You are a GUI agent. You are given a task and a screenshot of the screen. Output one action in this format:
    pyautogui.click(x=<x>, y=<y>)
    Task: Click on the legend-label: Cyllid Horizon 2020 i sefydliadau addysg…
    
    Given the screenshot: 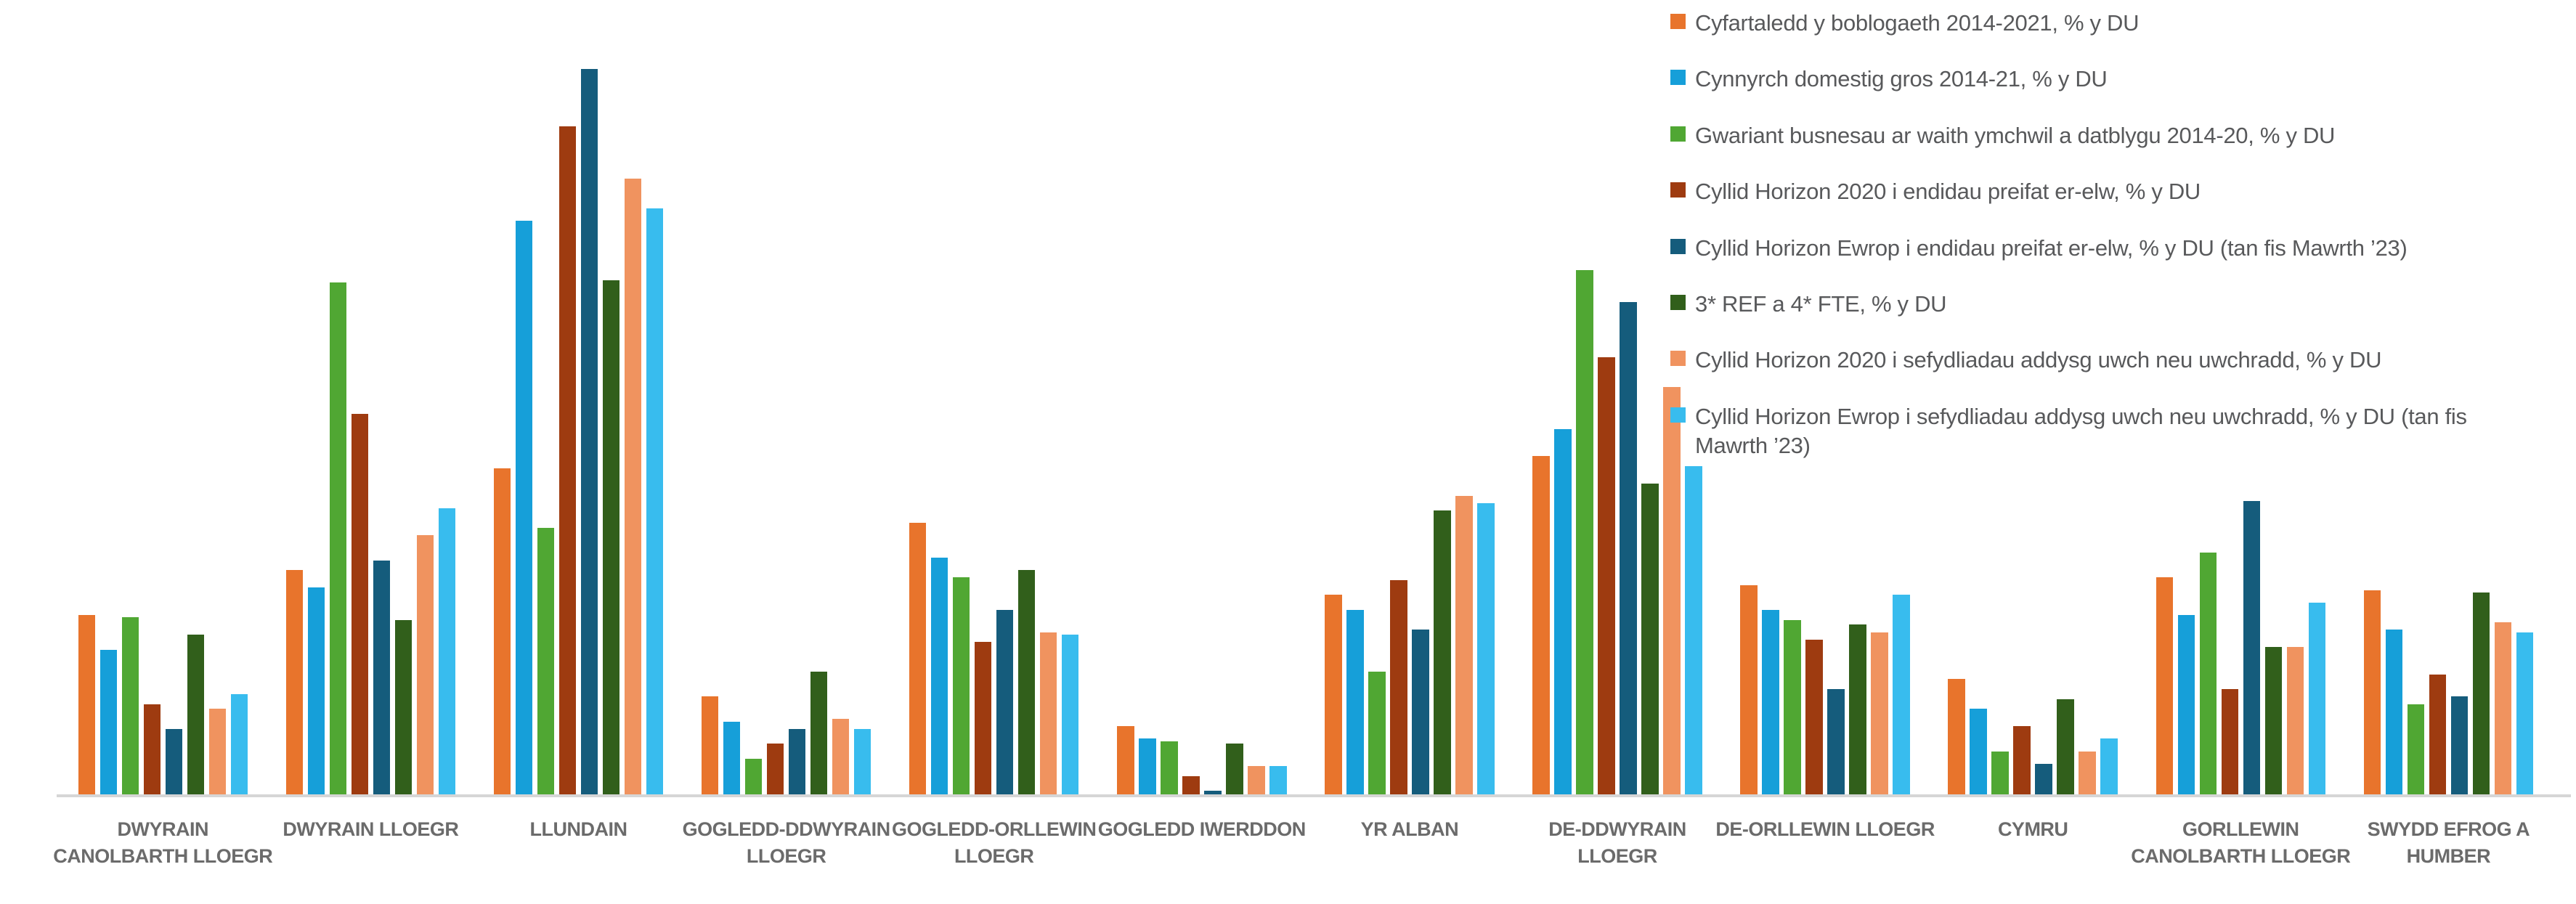 What is the action you would take?
    pyautogui.click(x=2038, y=359)
    